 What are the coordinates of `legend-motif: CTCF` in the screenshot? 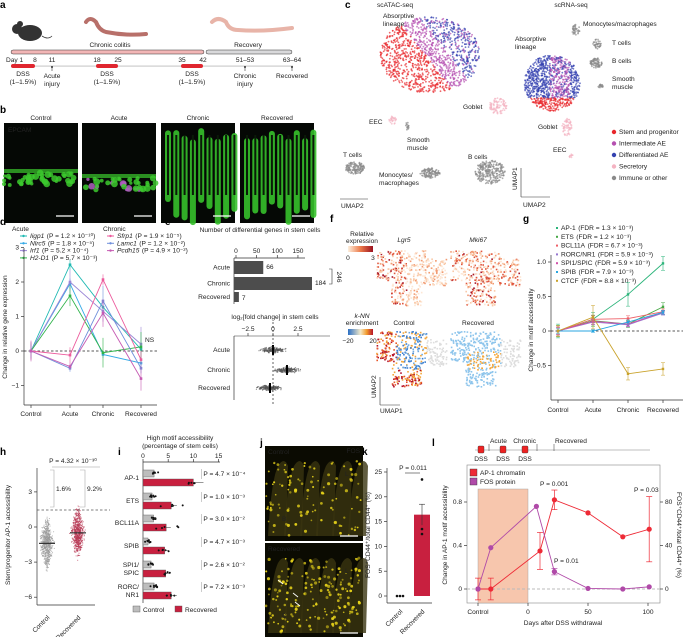 It's located at (570, 281).